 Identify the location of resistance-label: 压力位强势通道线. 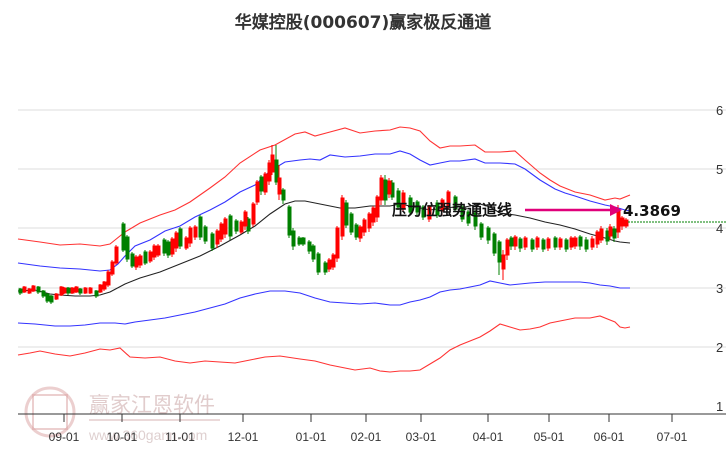
(452, 210).